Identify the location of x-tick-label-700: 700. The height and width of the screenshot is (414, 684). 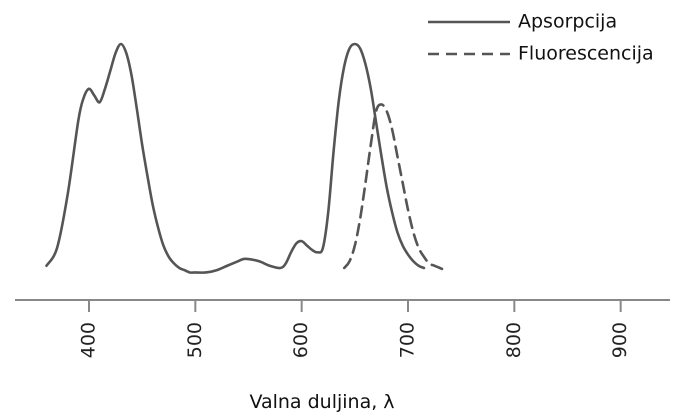
(408, 340).